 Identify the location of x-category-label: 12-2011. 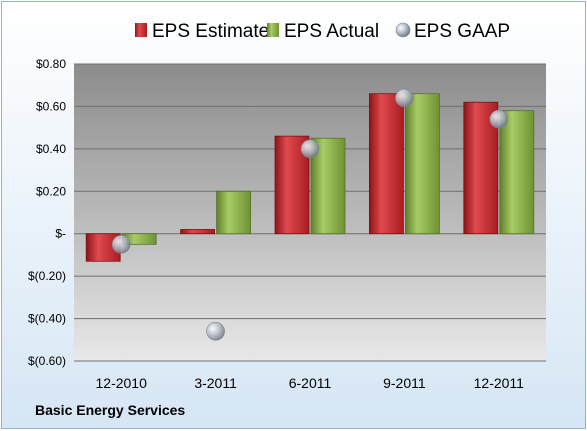
(499, 383).